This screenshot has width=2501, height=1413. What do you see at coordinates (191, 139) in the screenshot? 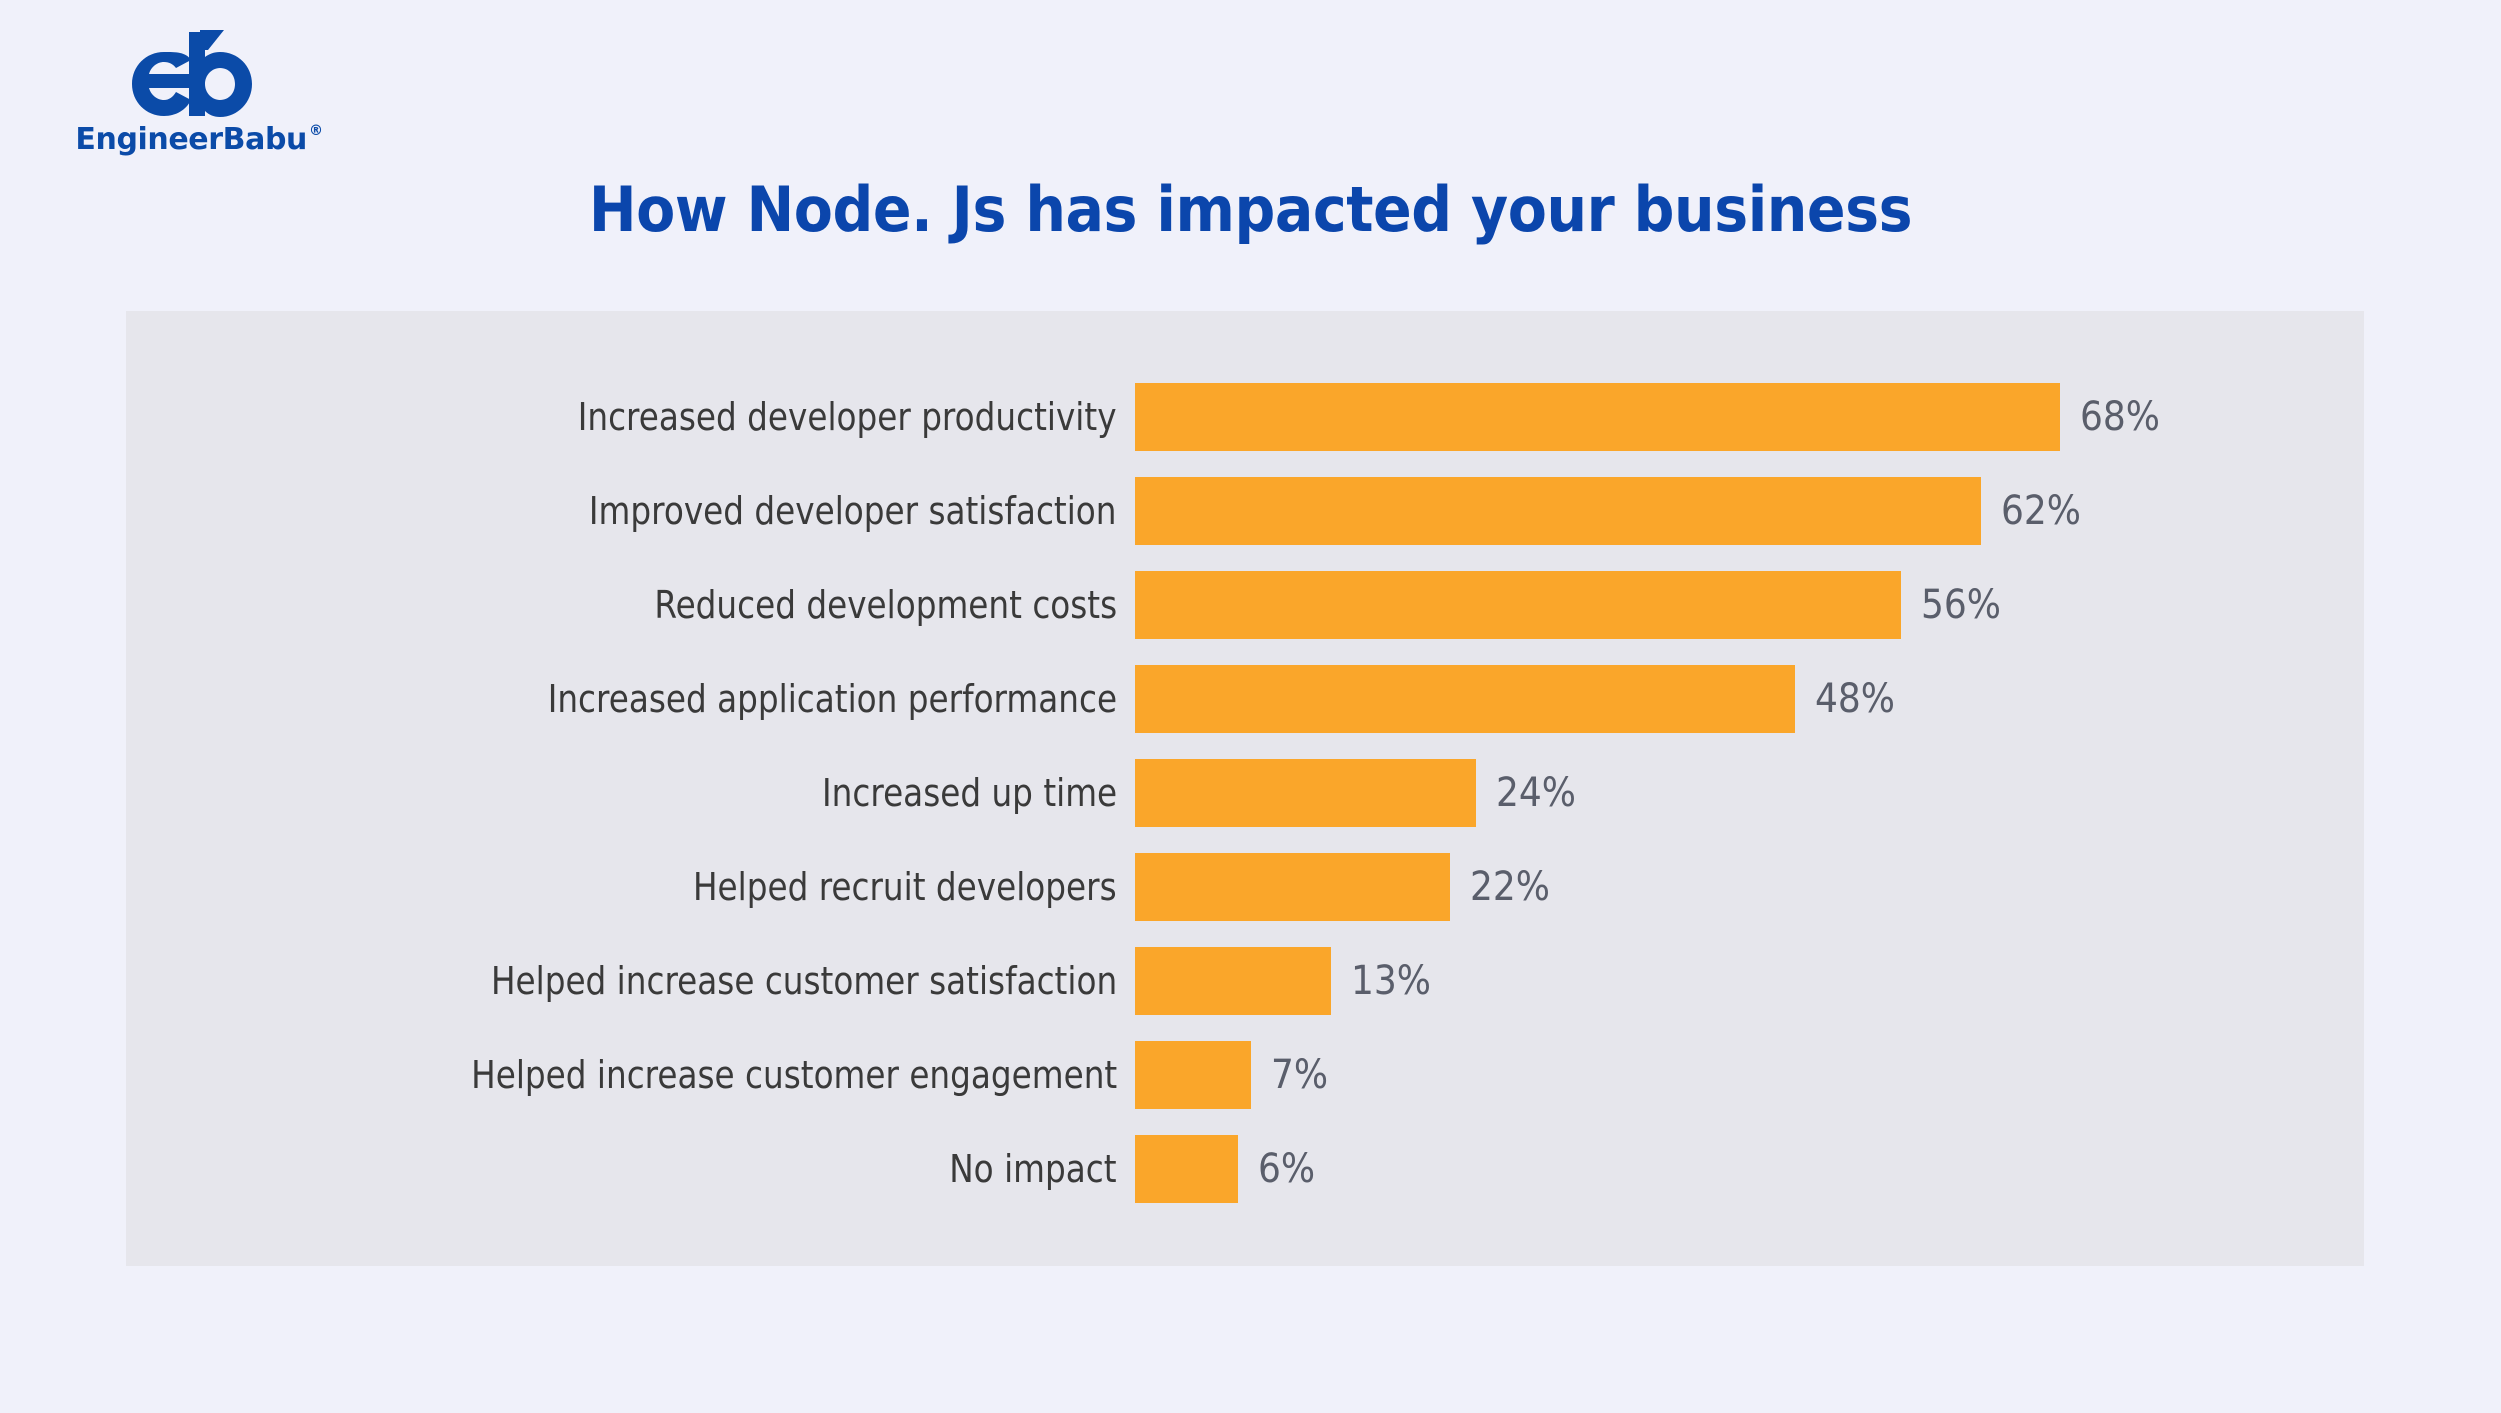
I see `brand-name: EngineerBabu` at bounding box center [191, 139].